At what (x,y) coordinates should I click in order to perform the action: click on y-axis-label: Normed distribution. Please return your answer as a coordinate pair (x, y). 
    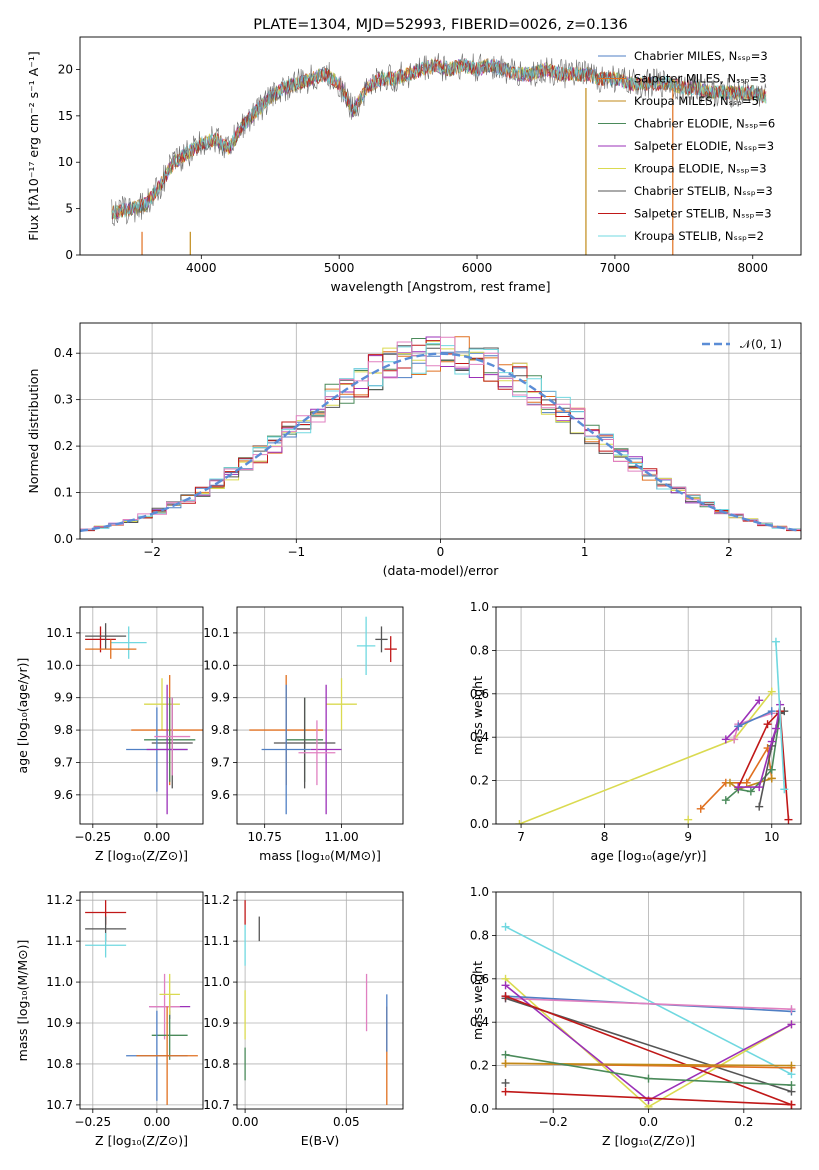
    Looking at the image, I should click on (33, 431).